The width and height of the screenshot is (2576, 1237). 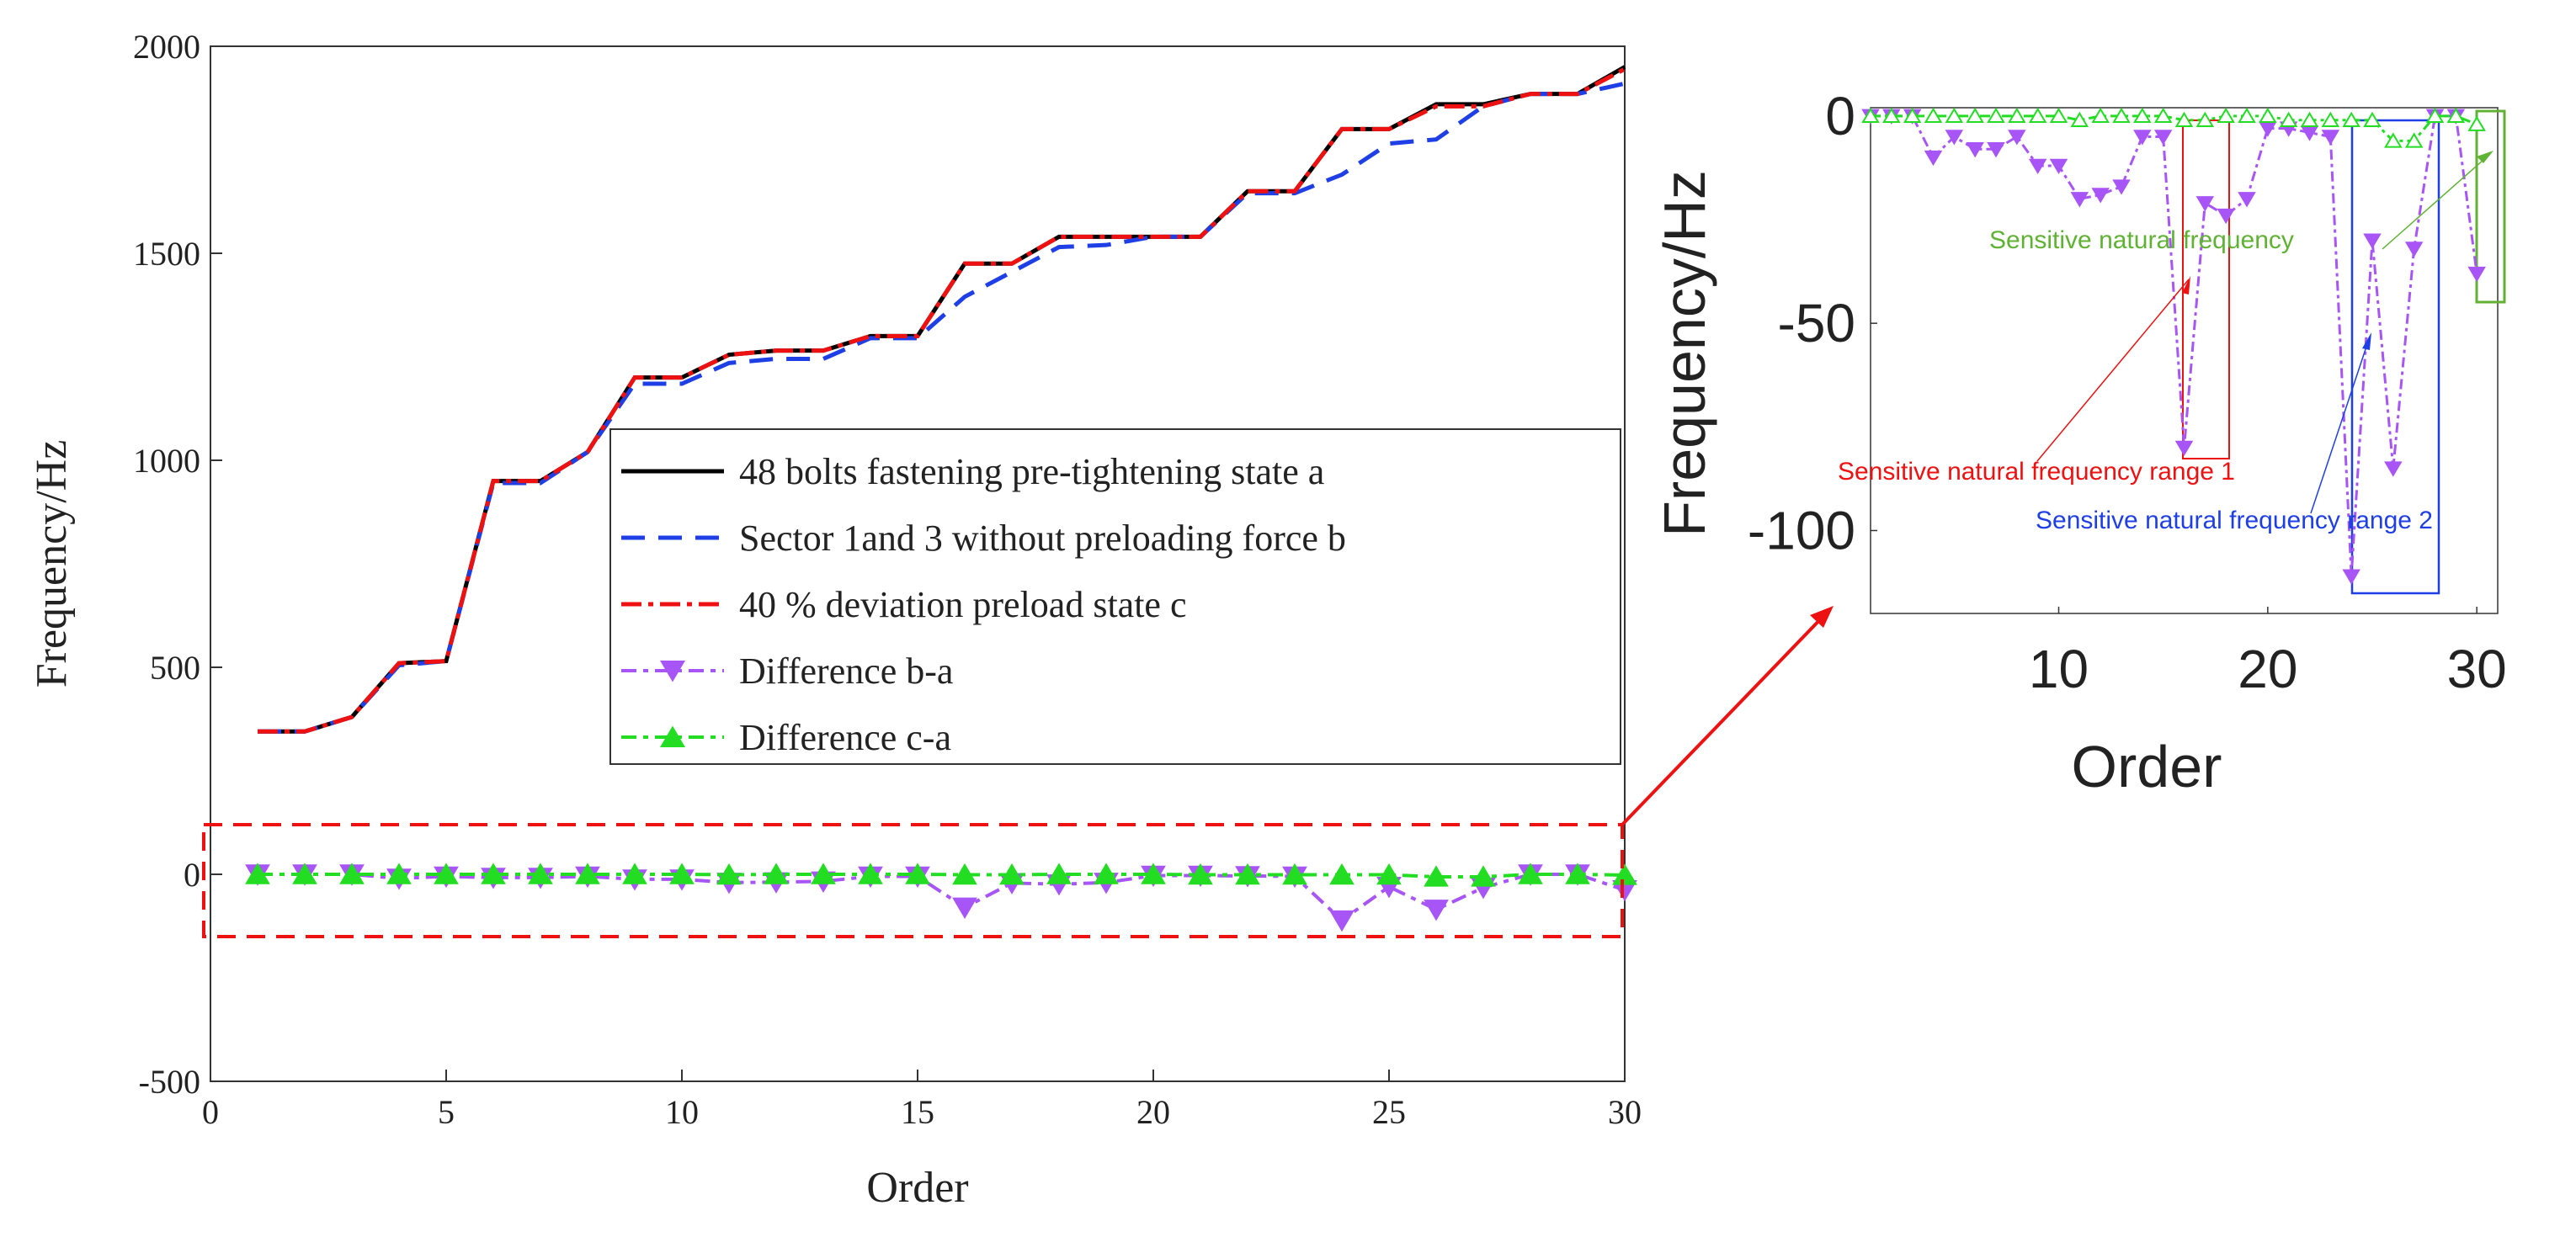 I want to click on x-tick-label: 20, so click(x=1153, y=1112).